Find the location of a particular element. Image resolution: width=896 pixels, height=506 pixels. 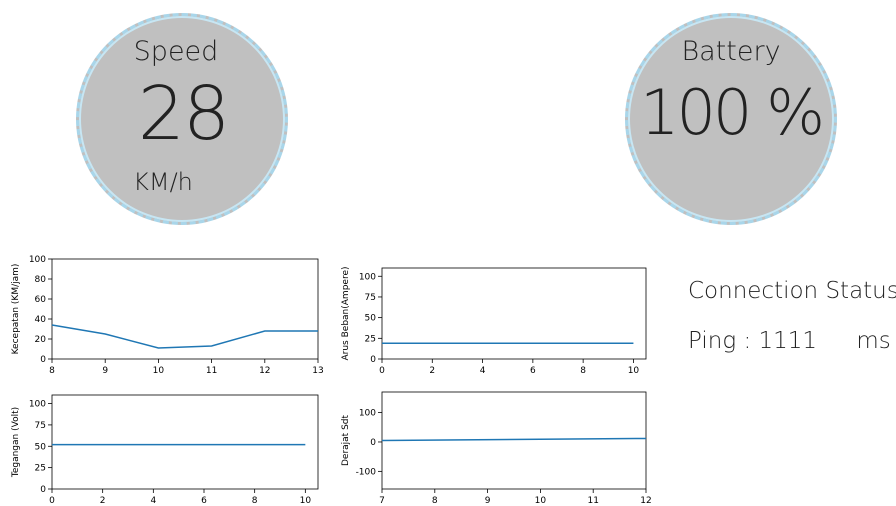

y-axis-label: Derajat Sdt is located at coordinates (346, 441).